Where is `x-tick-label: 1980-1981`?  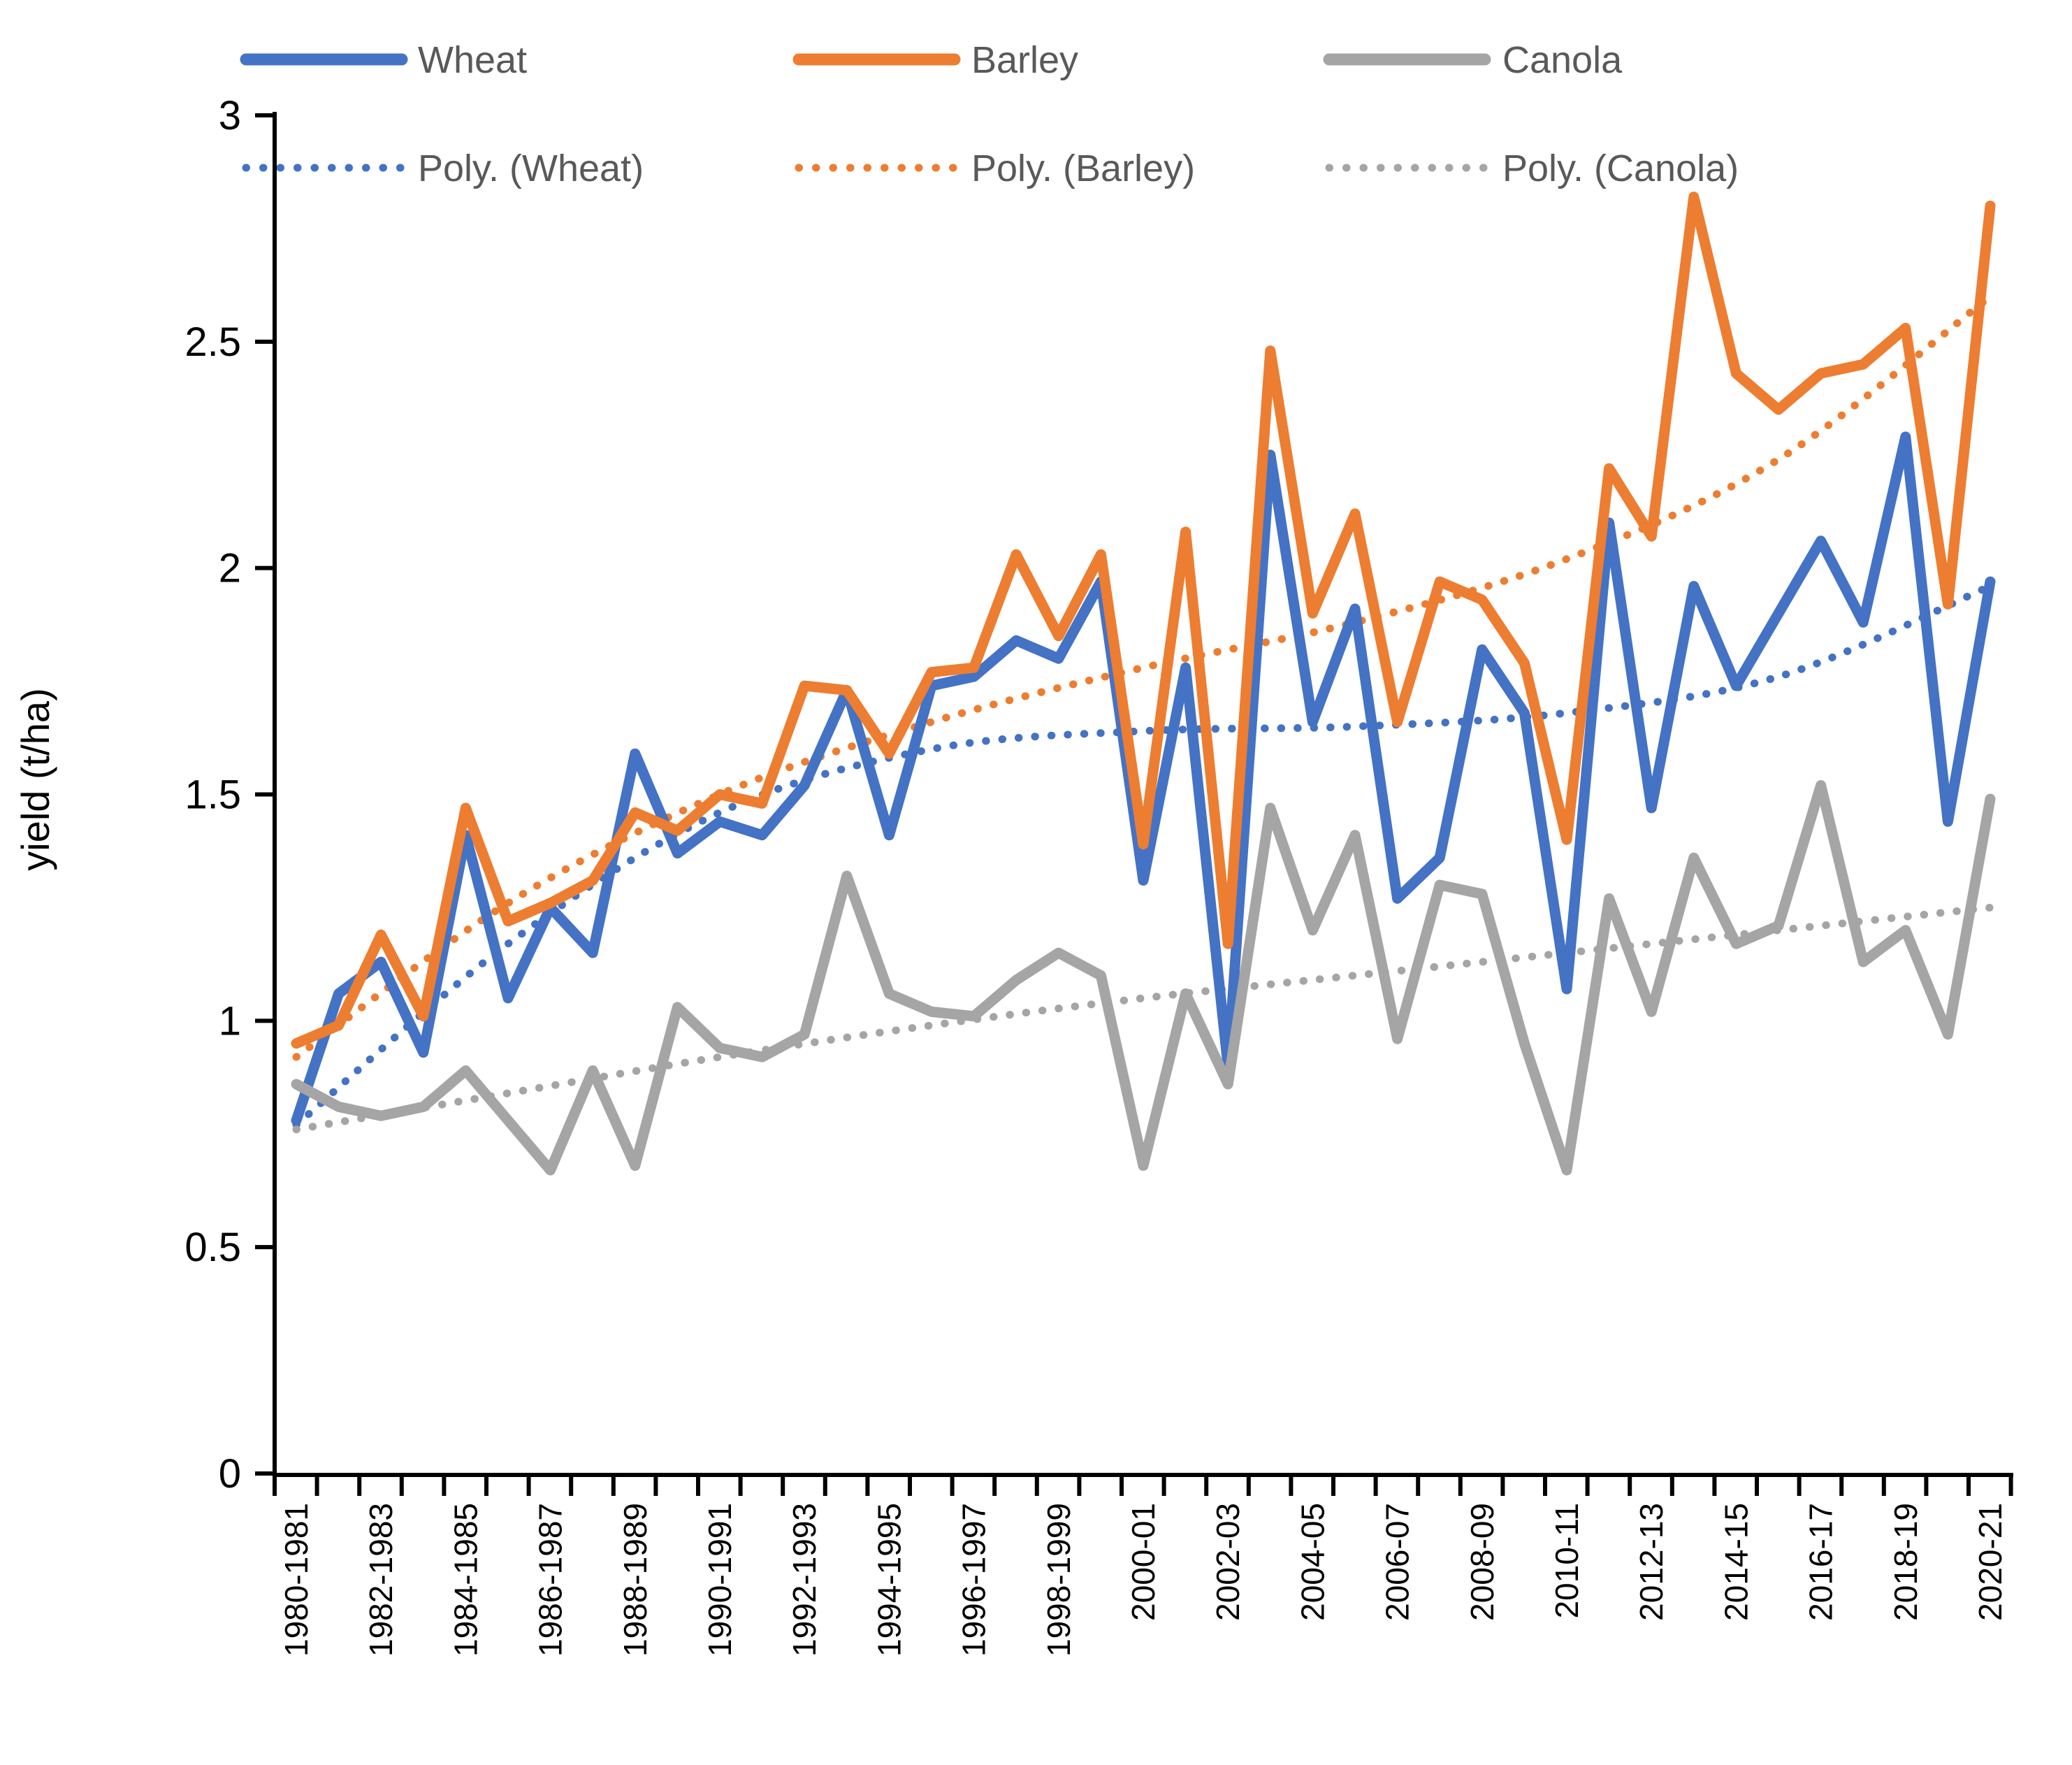 x-tick-label: 1980-1981 is located at coordinates (296, 1580).